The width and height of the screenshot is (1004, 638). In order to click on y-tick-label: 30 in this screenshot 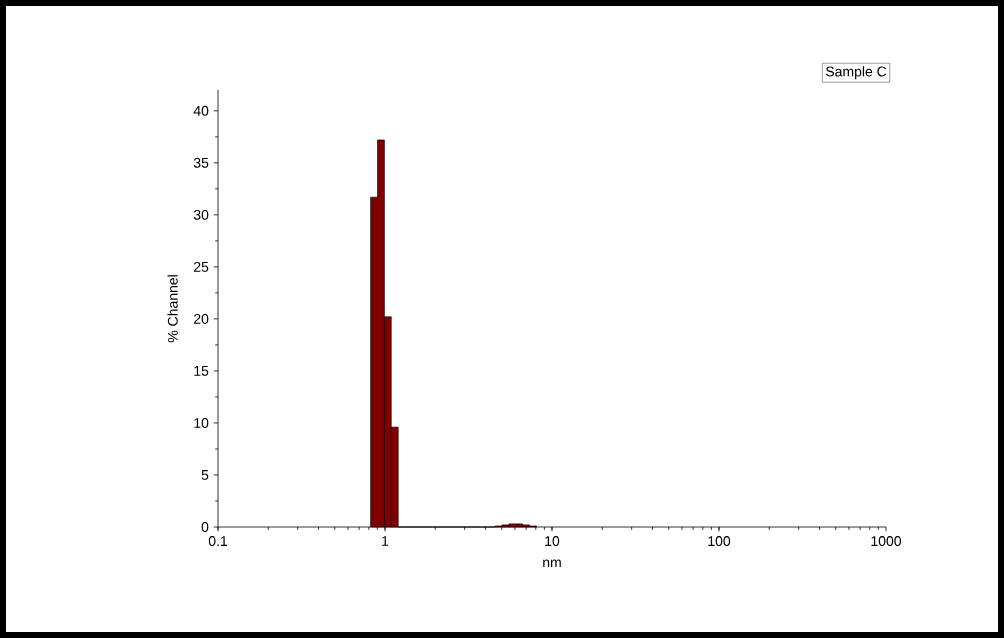, I will do `click(201, 214)`.